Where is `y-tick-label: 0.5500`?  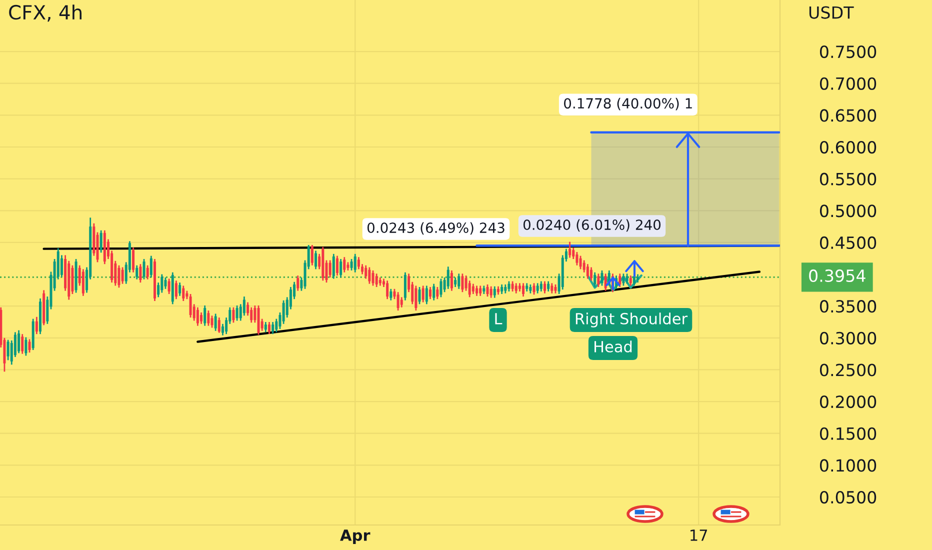
y-tick-label: 0.5500 is located at coordinates (848, 179).